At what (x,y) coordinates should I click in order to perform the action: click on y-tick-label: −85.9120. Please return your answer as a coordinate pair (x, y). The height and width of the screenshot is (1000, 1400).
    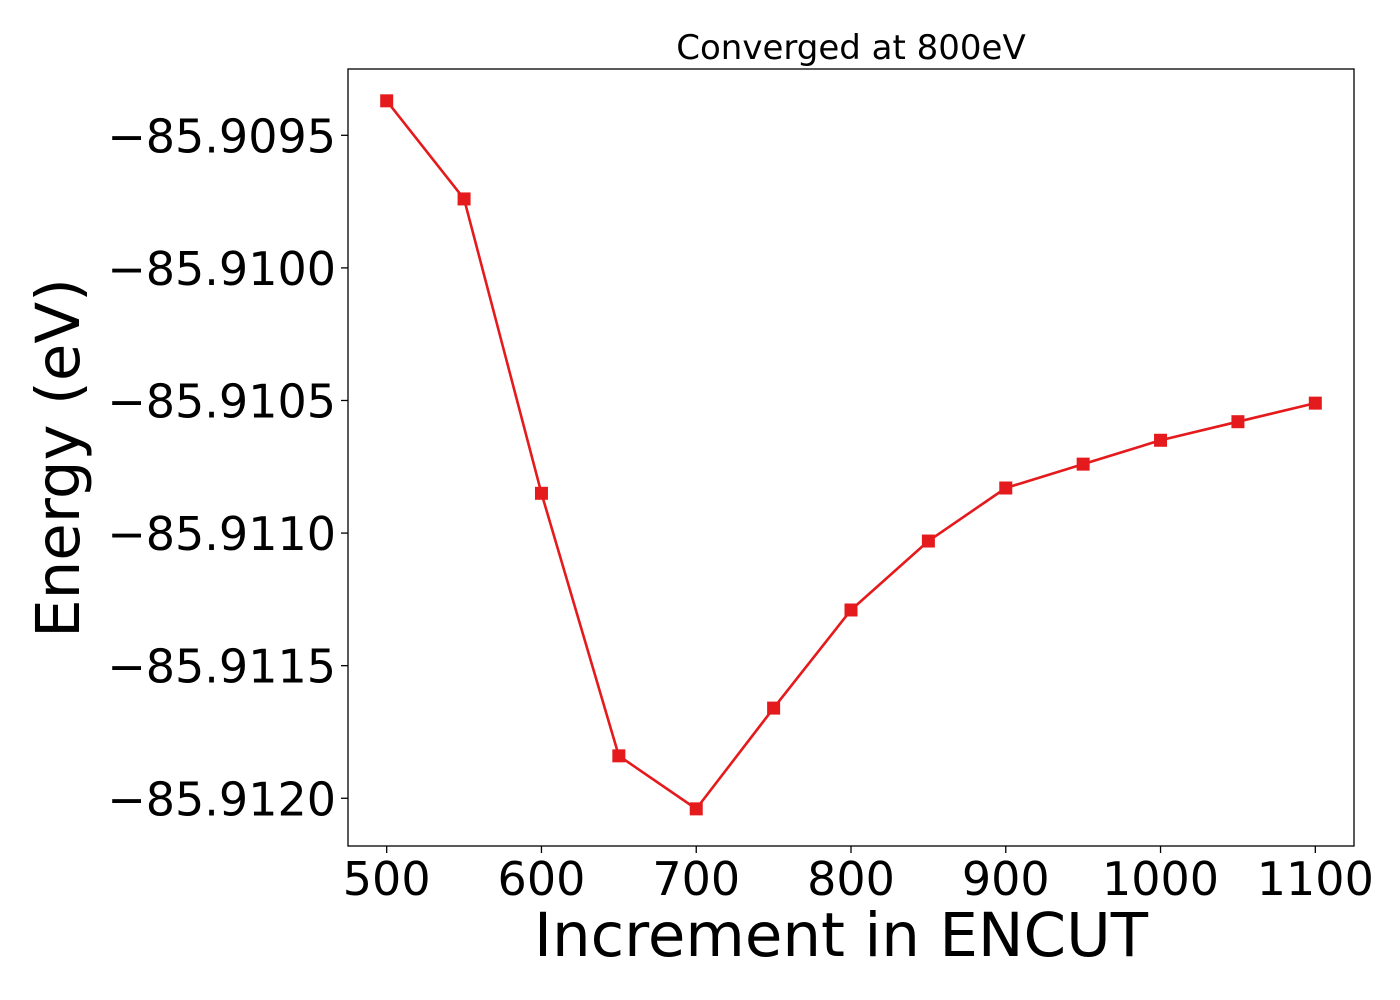
    Looking at the image, I should click on (221, 799).